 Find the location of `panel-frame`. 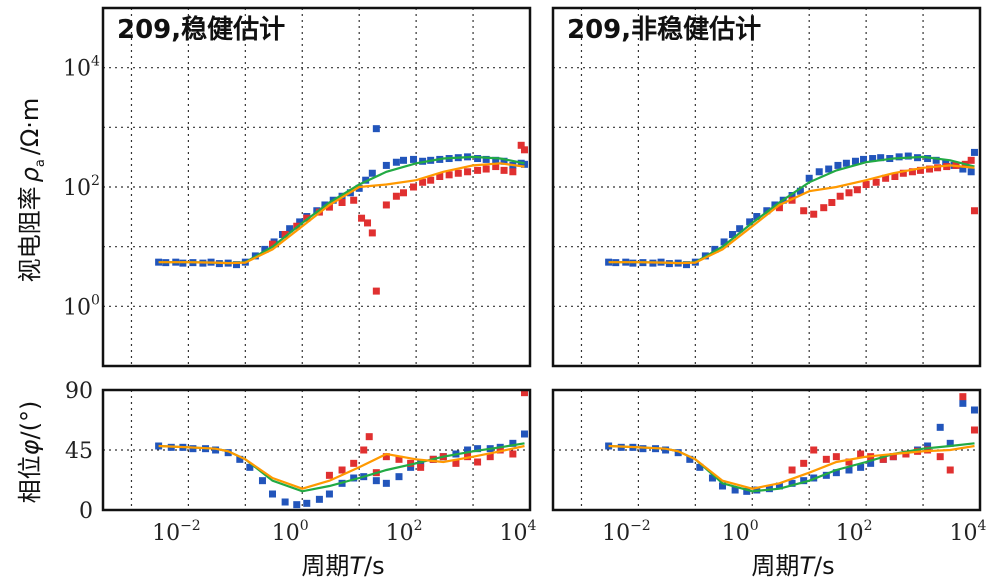

panel-frame is located at coordinates (316, 450).